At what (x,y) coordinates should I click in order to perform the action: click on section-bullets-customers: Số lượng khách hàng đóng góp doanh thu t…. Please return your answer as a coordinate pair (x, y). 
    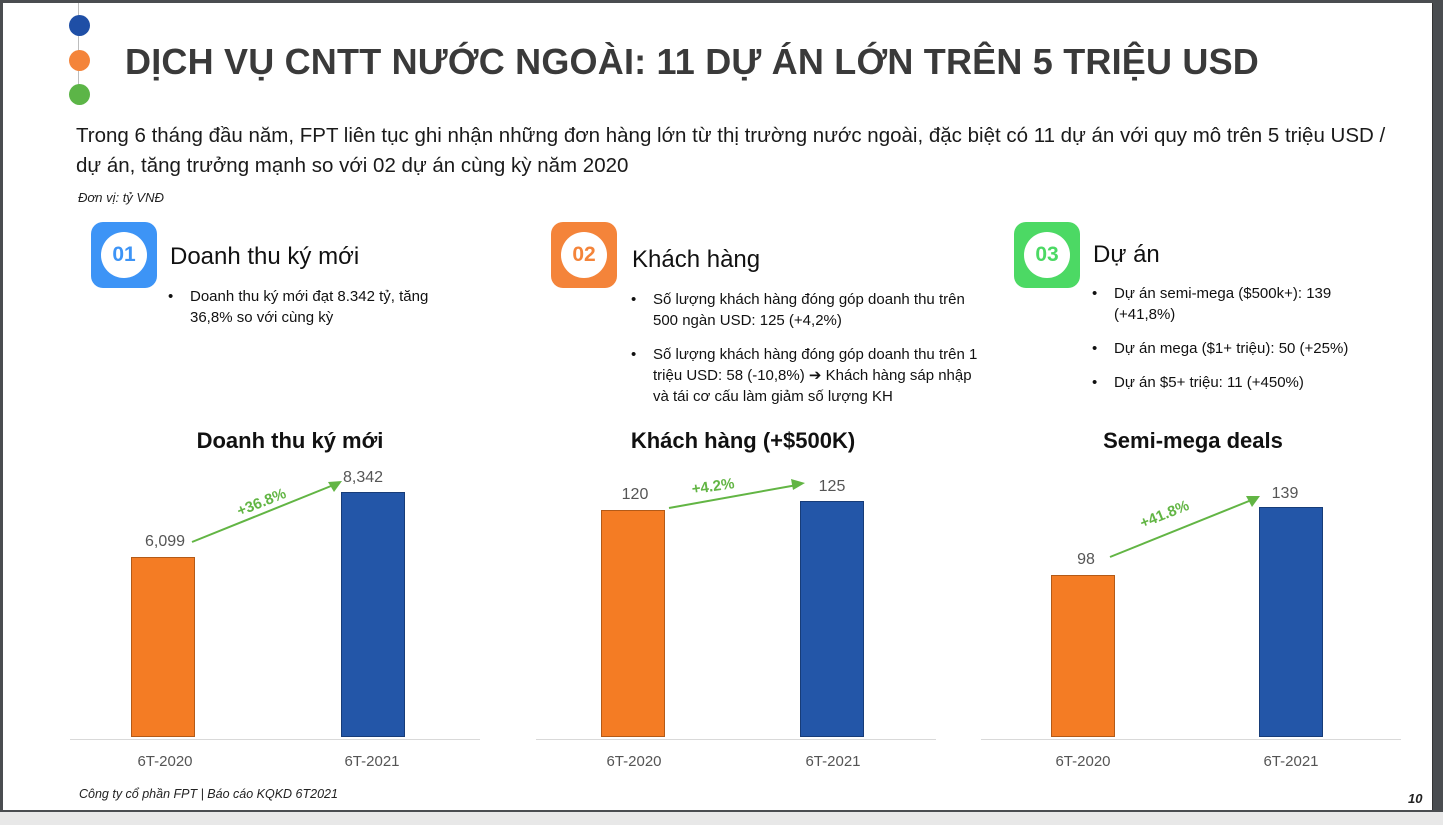
    Looking at the image, I should click on (804, 354).